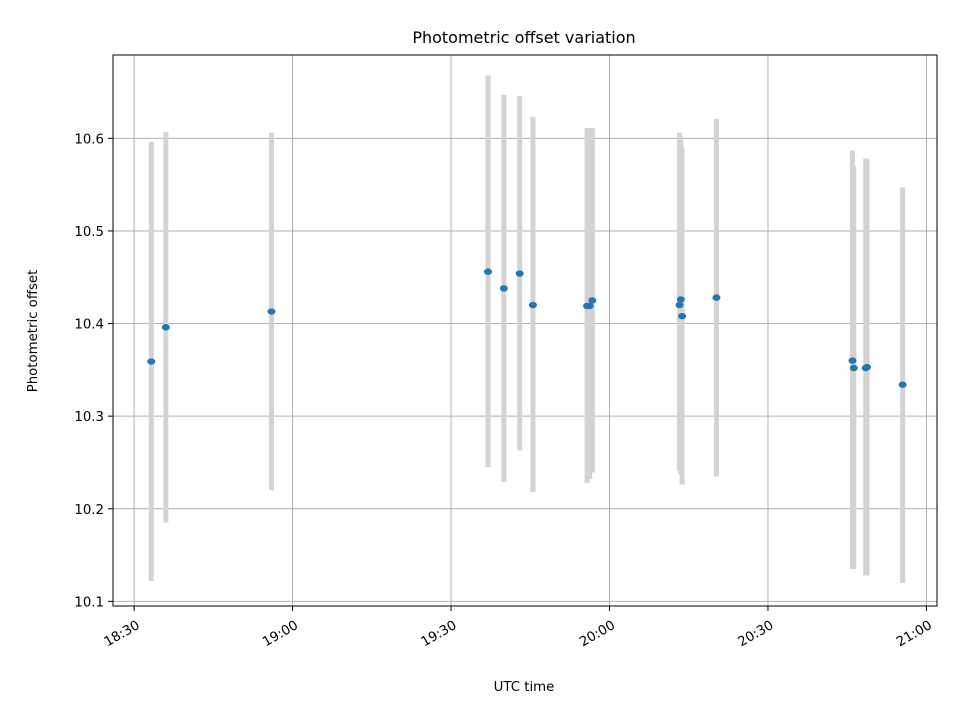 The width and height of the screenshot is (960, 720). What do you see at coordinates (89, 232) in the screenshot?
I see `y-tick-label: 10.5` at bounding box center [89, 232].